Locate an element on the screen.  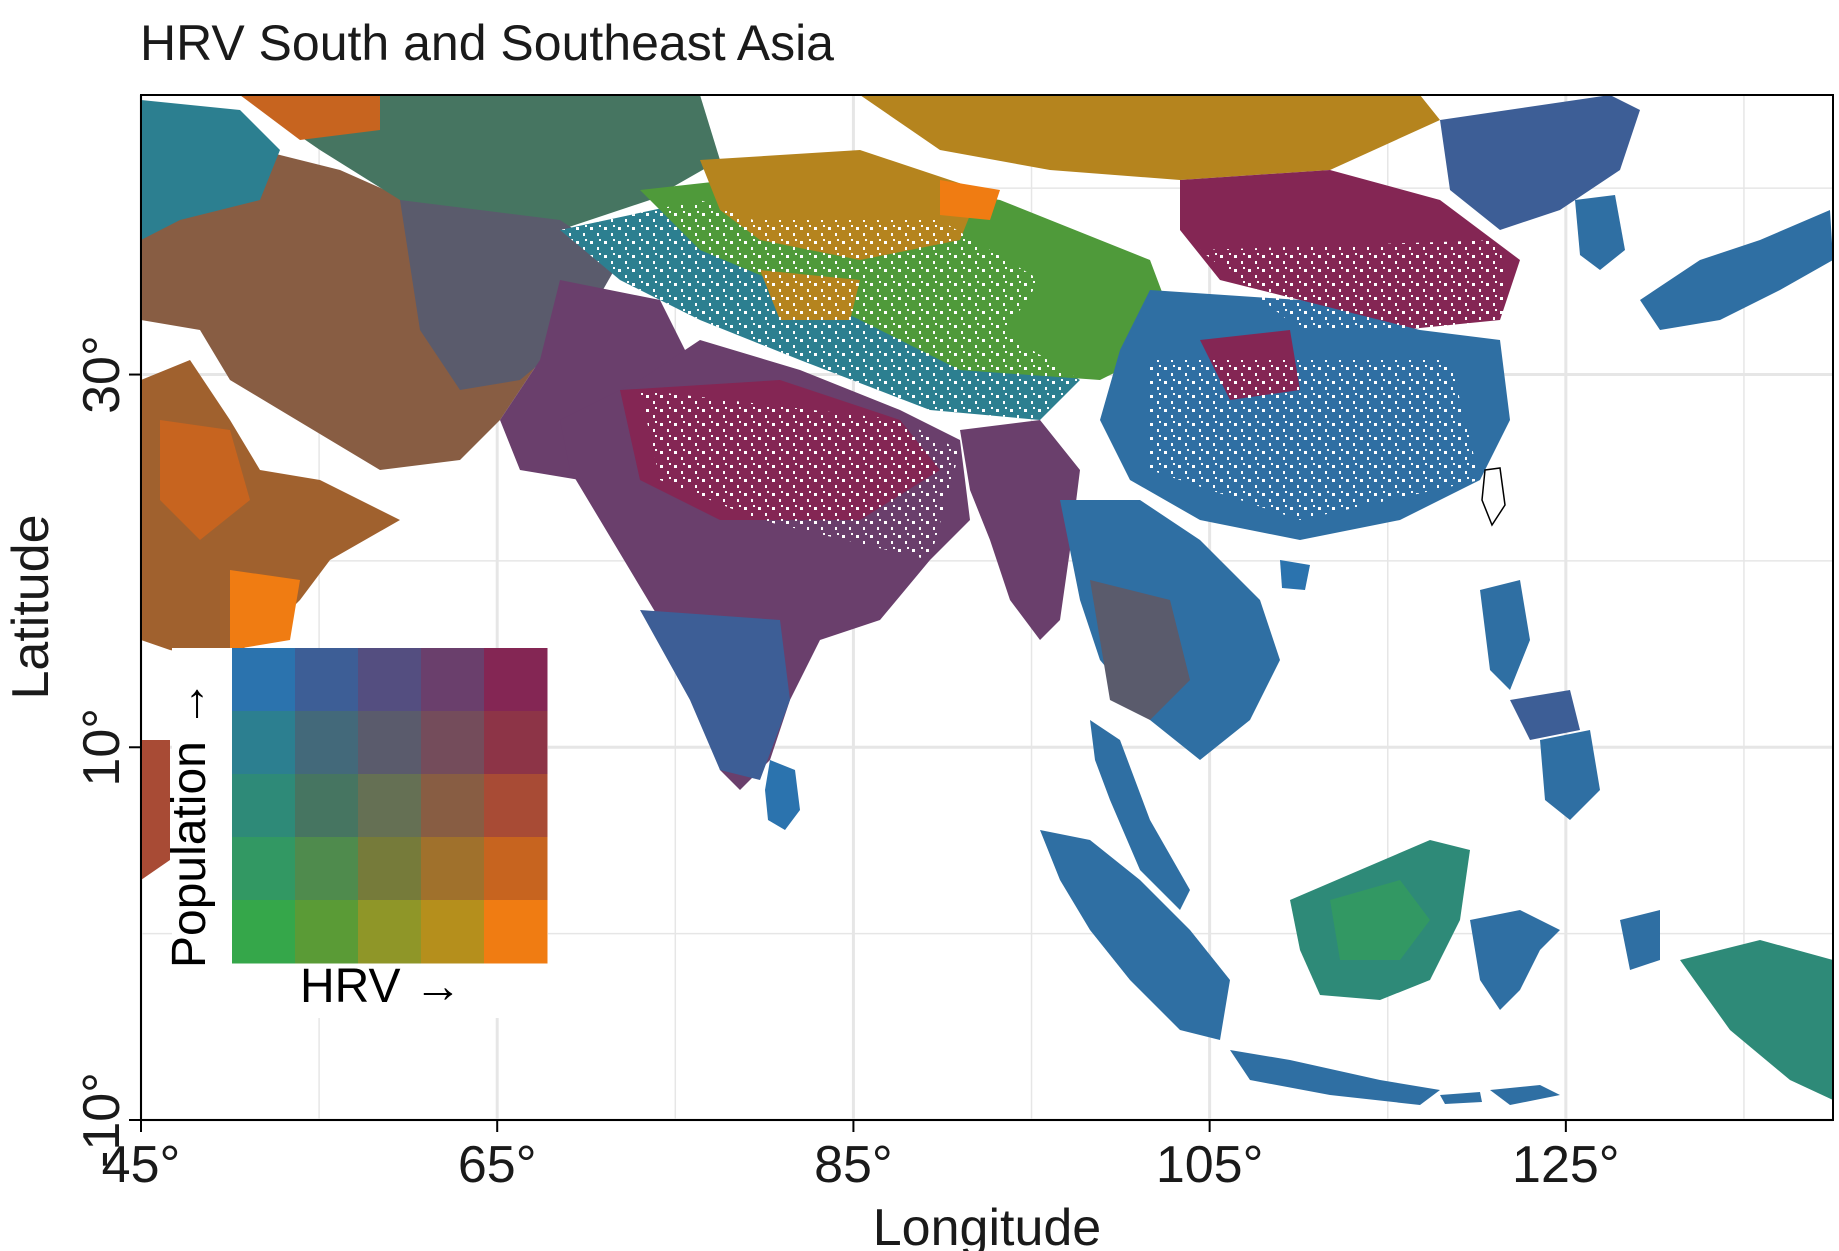
chart-title: HRV South and Southeast Asia is located at coordinates (487, 43).